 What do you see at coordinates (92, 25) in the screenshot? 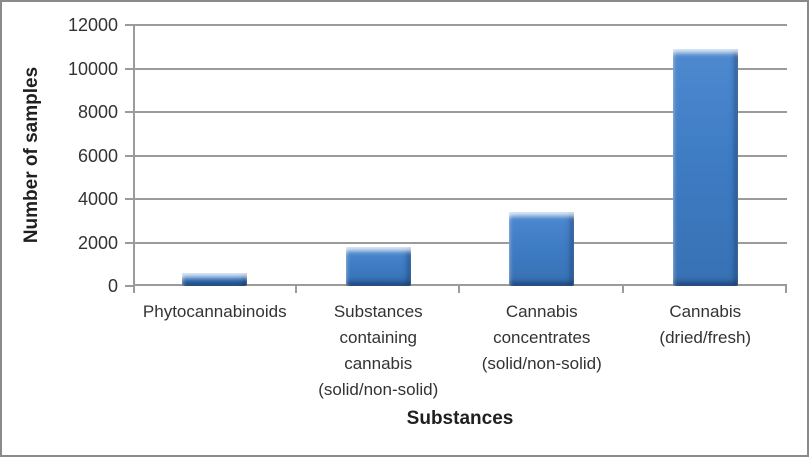
I see `y-axis-tick-label: 12000` at bounding box center [92, 25].